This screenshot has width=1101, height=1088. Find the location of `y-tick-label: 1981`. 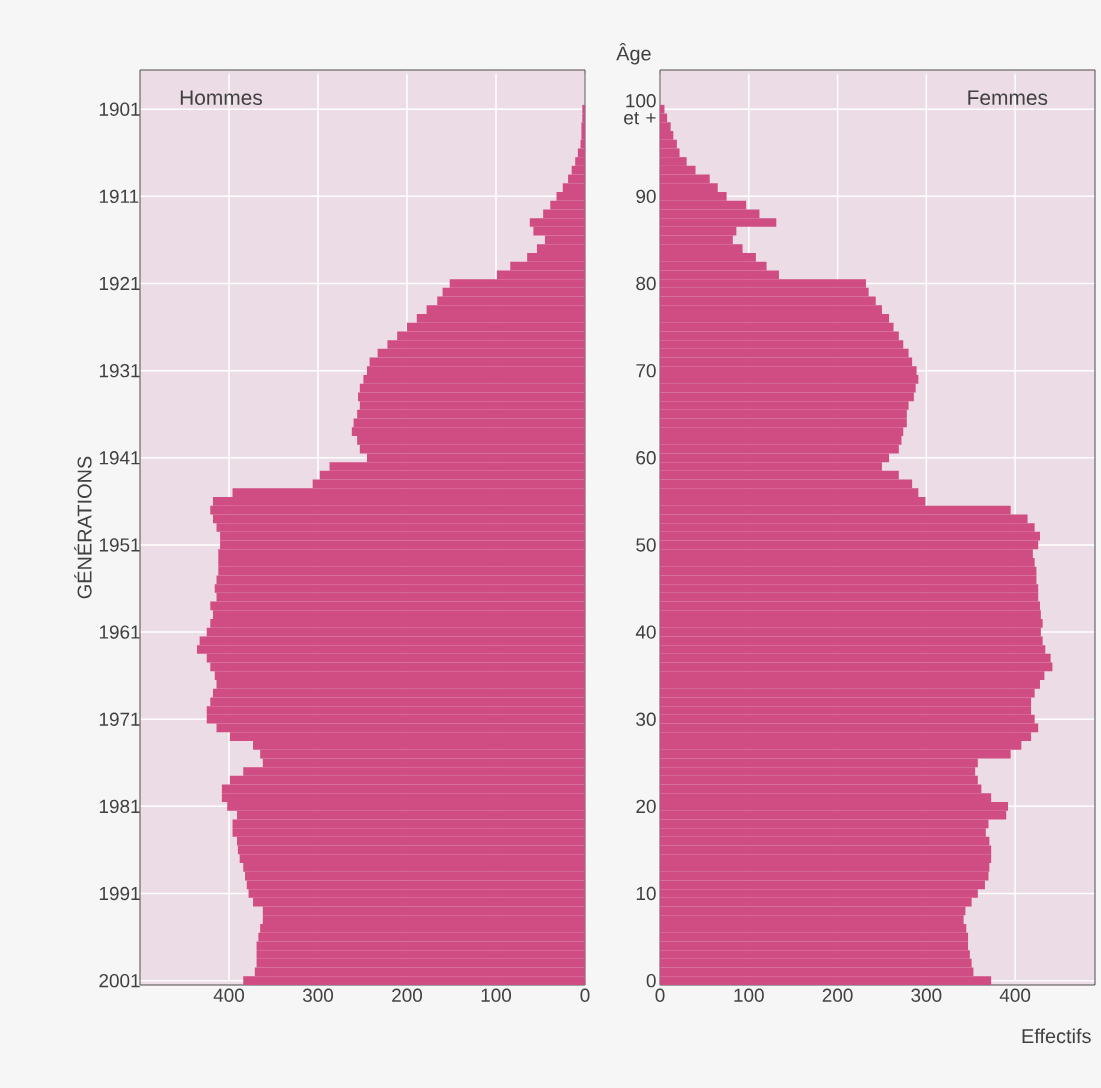

y-tick-label: 1981 is located at coordinates (119, 806).